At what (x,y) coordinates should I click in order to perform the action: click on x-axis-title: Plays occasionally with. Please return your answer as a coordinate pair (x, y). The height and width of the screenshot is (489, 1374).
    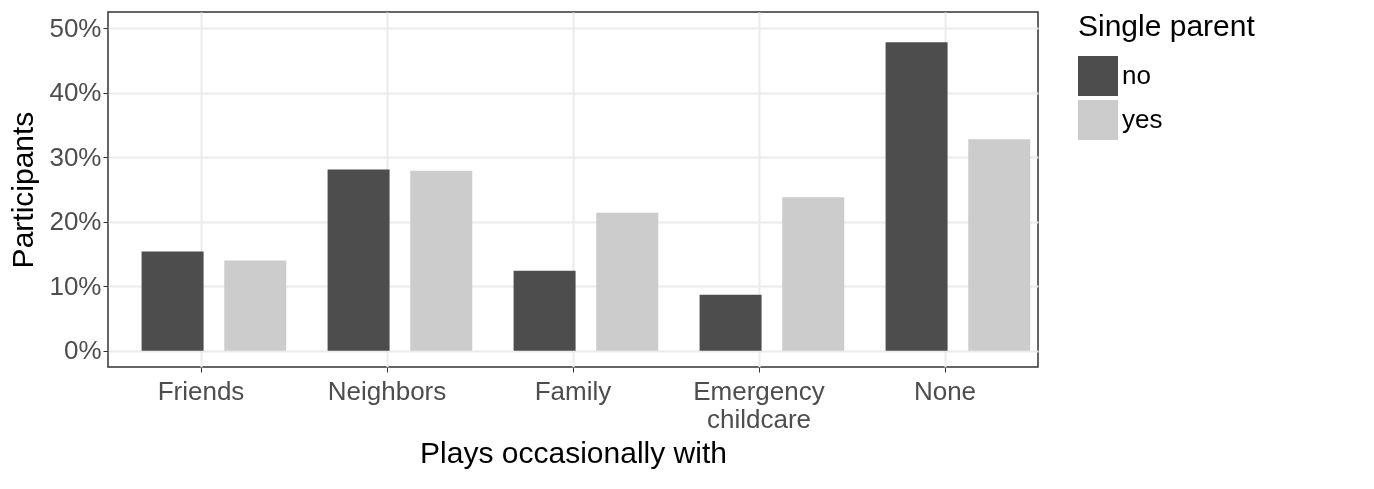
    Looking at the image, I should click on (573, 452).